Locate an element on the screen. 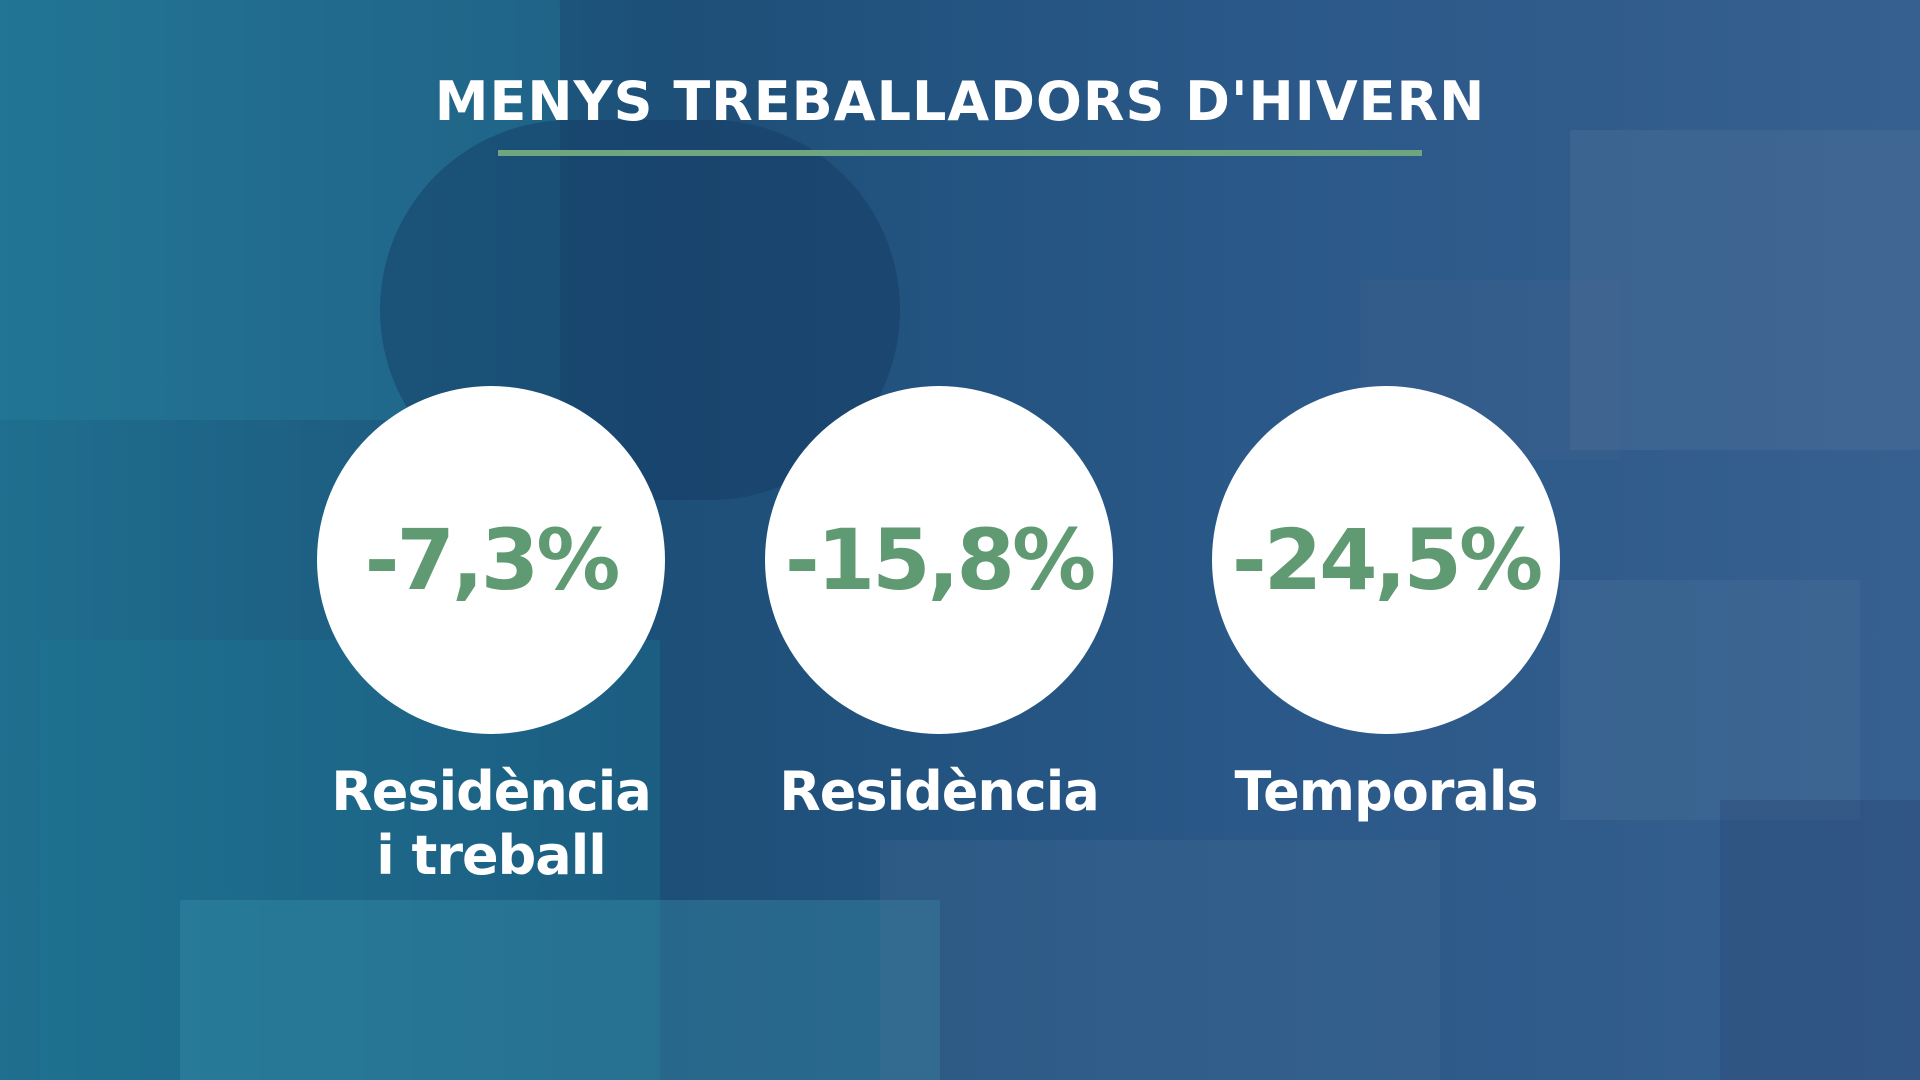 The height and width of the screenshot is (1080, 1920). stat-circle: -24,5% is located at coordinates (1386, 560).